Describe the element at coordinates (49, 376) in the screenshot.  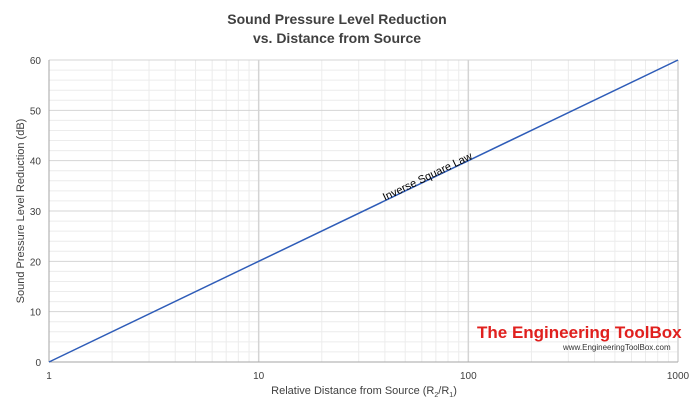
I see `x-tick-label: 1` at that location.